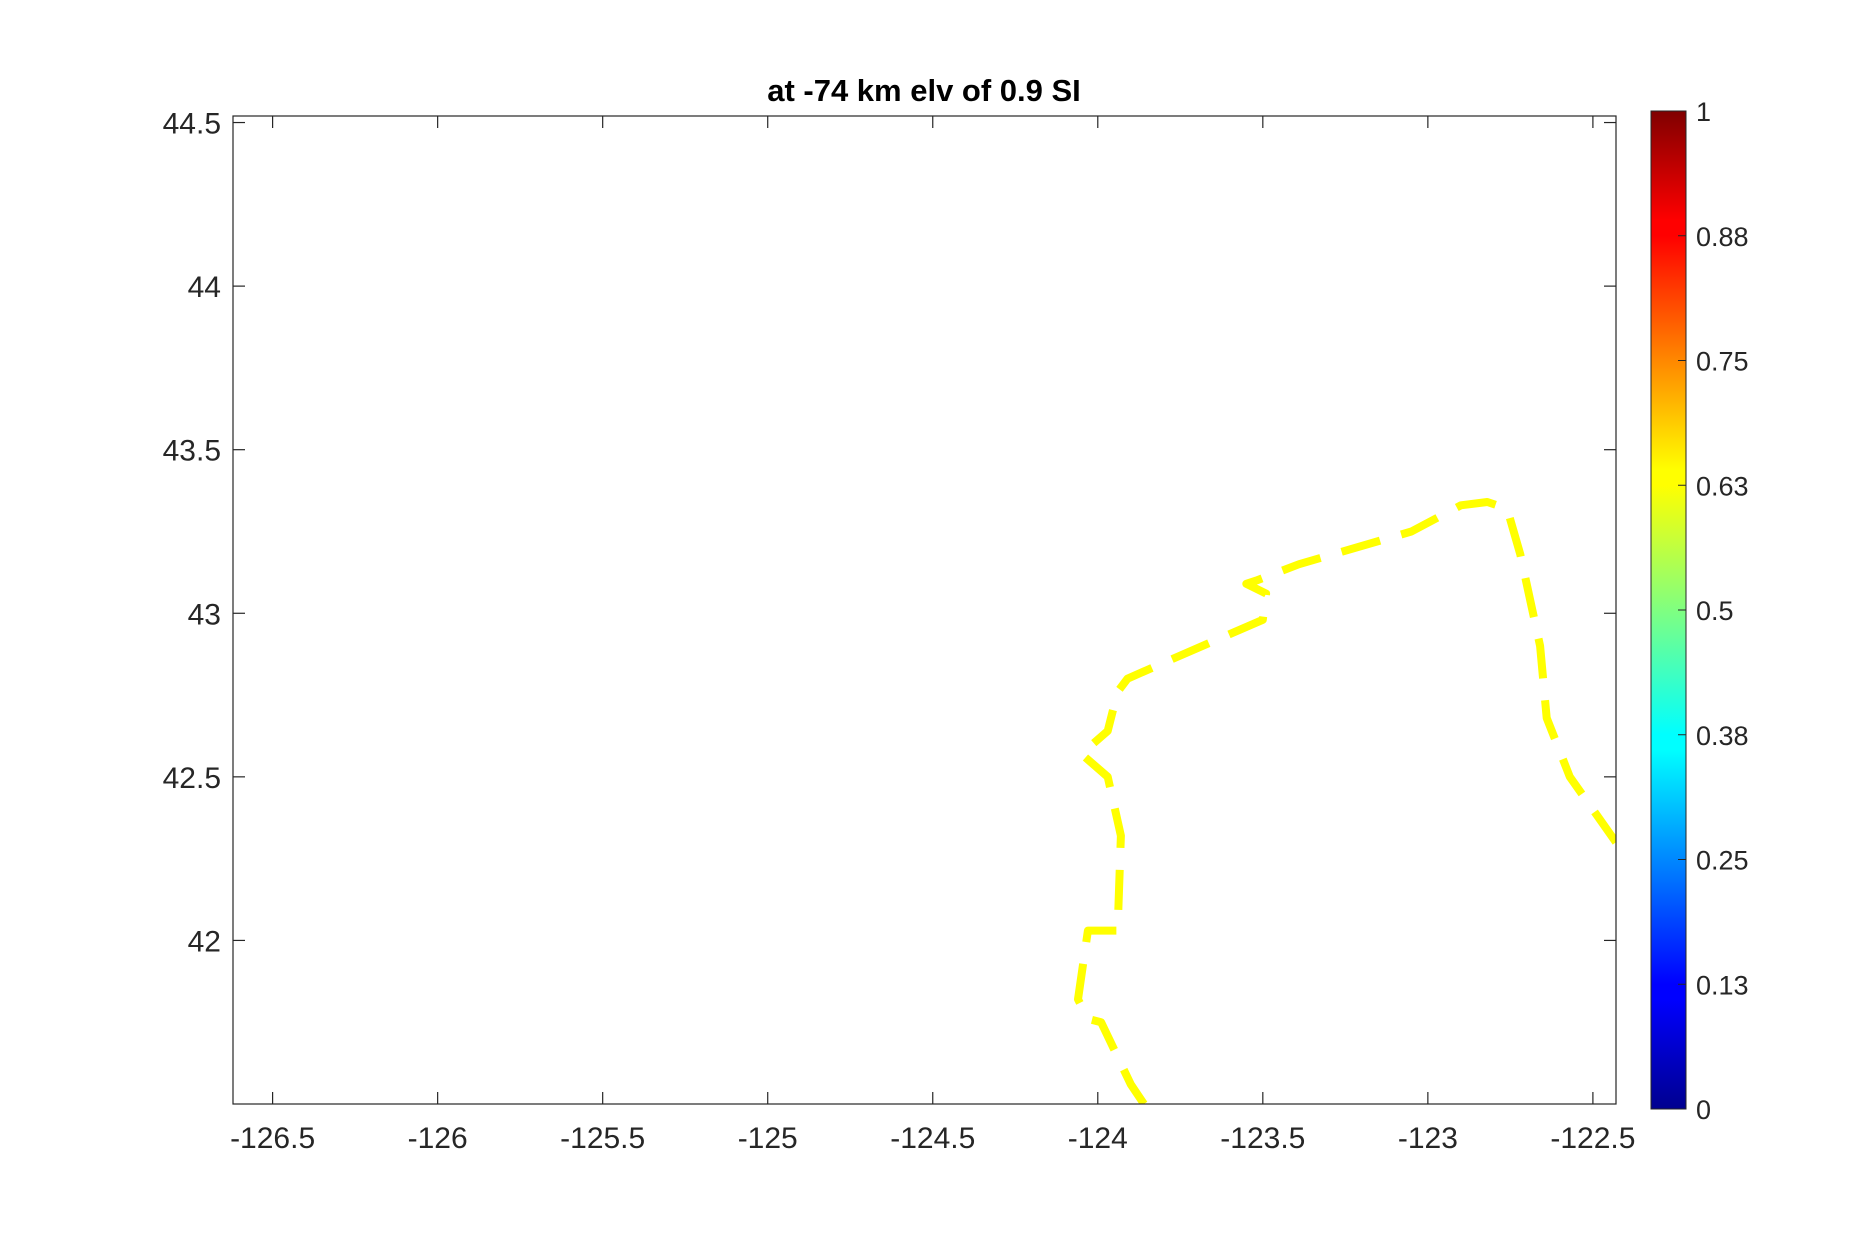 This screenshot has height=1250, width=1875. I want to click on colorbar-tick-label: 0.88, so click(1722, 237).